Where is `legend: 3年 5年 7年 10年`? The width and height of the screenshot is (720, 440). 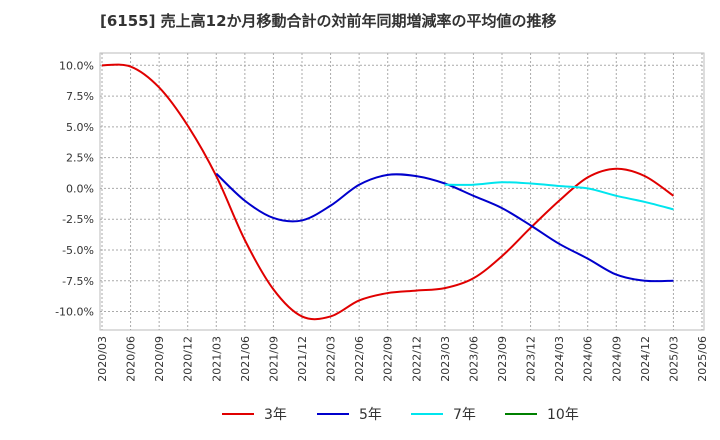 legend: 3年 5年 7年 10年 is located at coordinates (400, 415).